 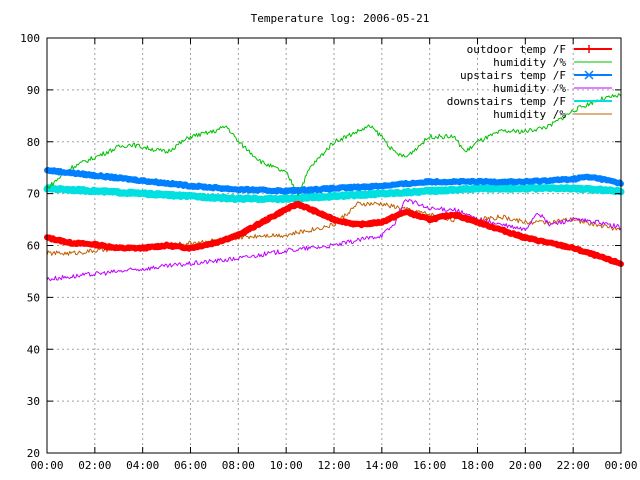 I want to click on legend-label-4: downstairs temp /F, so click(x=506, y=101).